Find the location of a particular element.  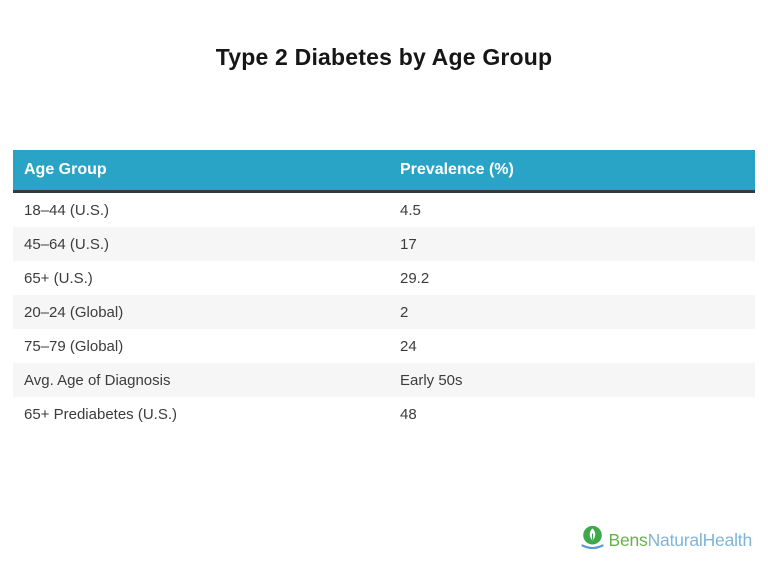

table-row: 45–64 (U.S.) 17 is located at coordinates (384, 244).